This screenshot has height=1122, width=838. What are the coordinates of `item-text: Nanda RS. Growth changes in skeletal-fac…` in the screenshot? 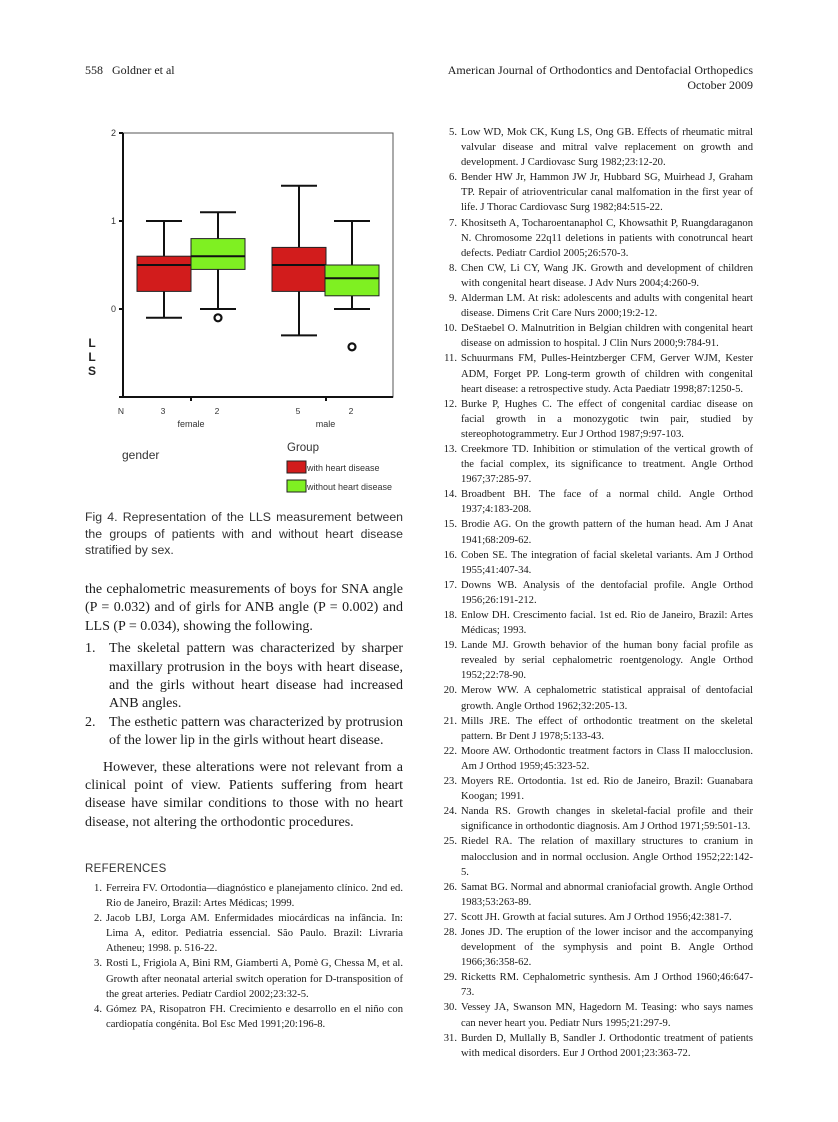 It's located at (607, 819).